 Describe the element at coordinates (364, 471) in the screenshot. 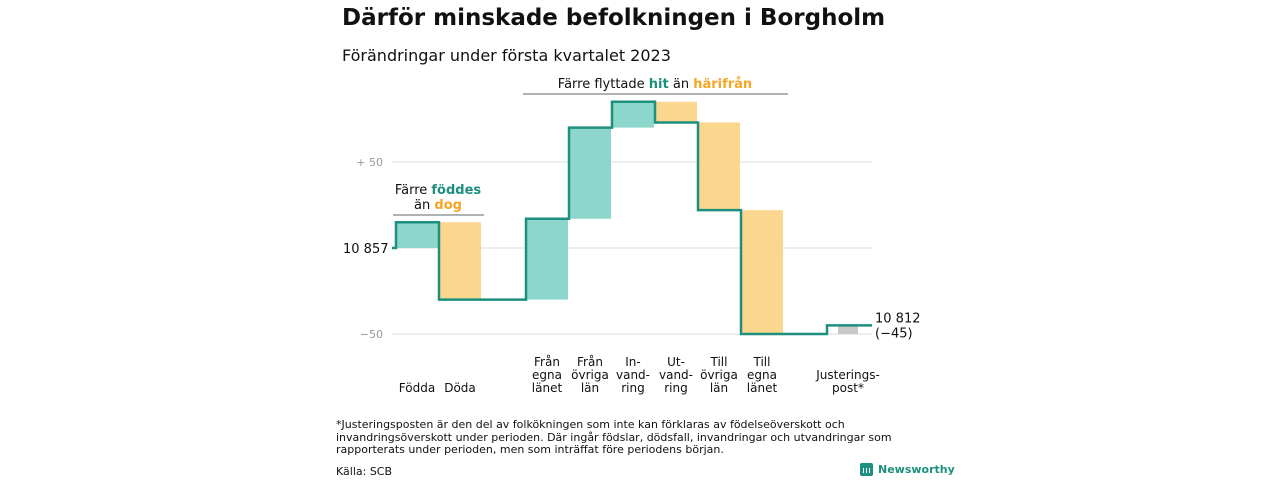

I see `source-label: Källa: SCB` at that location.